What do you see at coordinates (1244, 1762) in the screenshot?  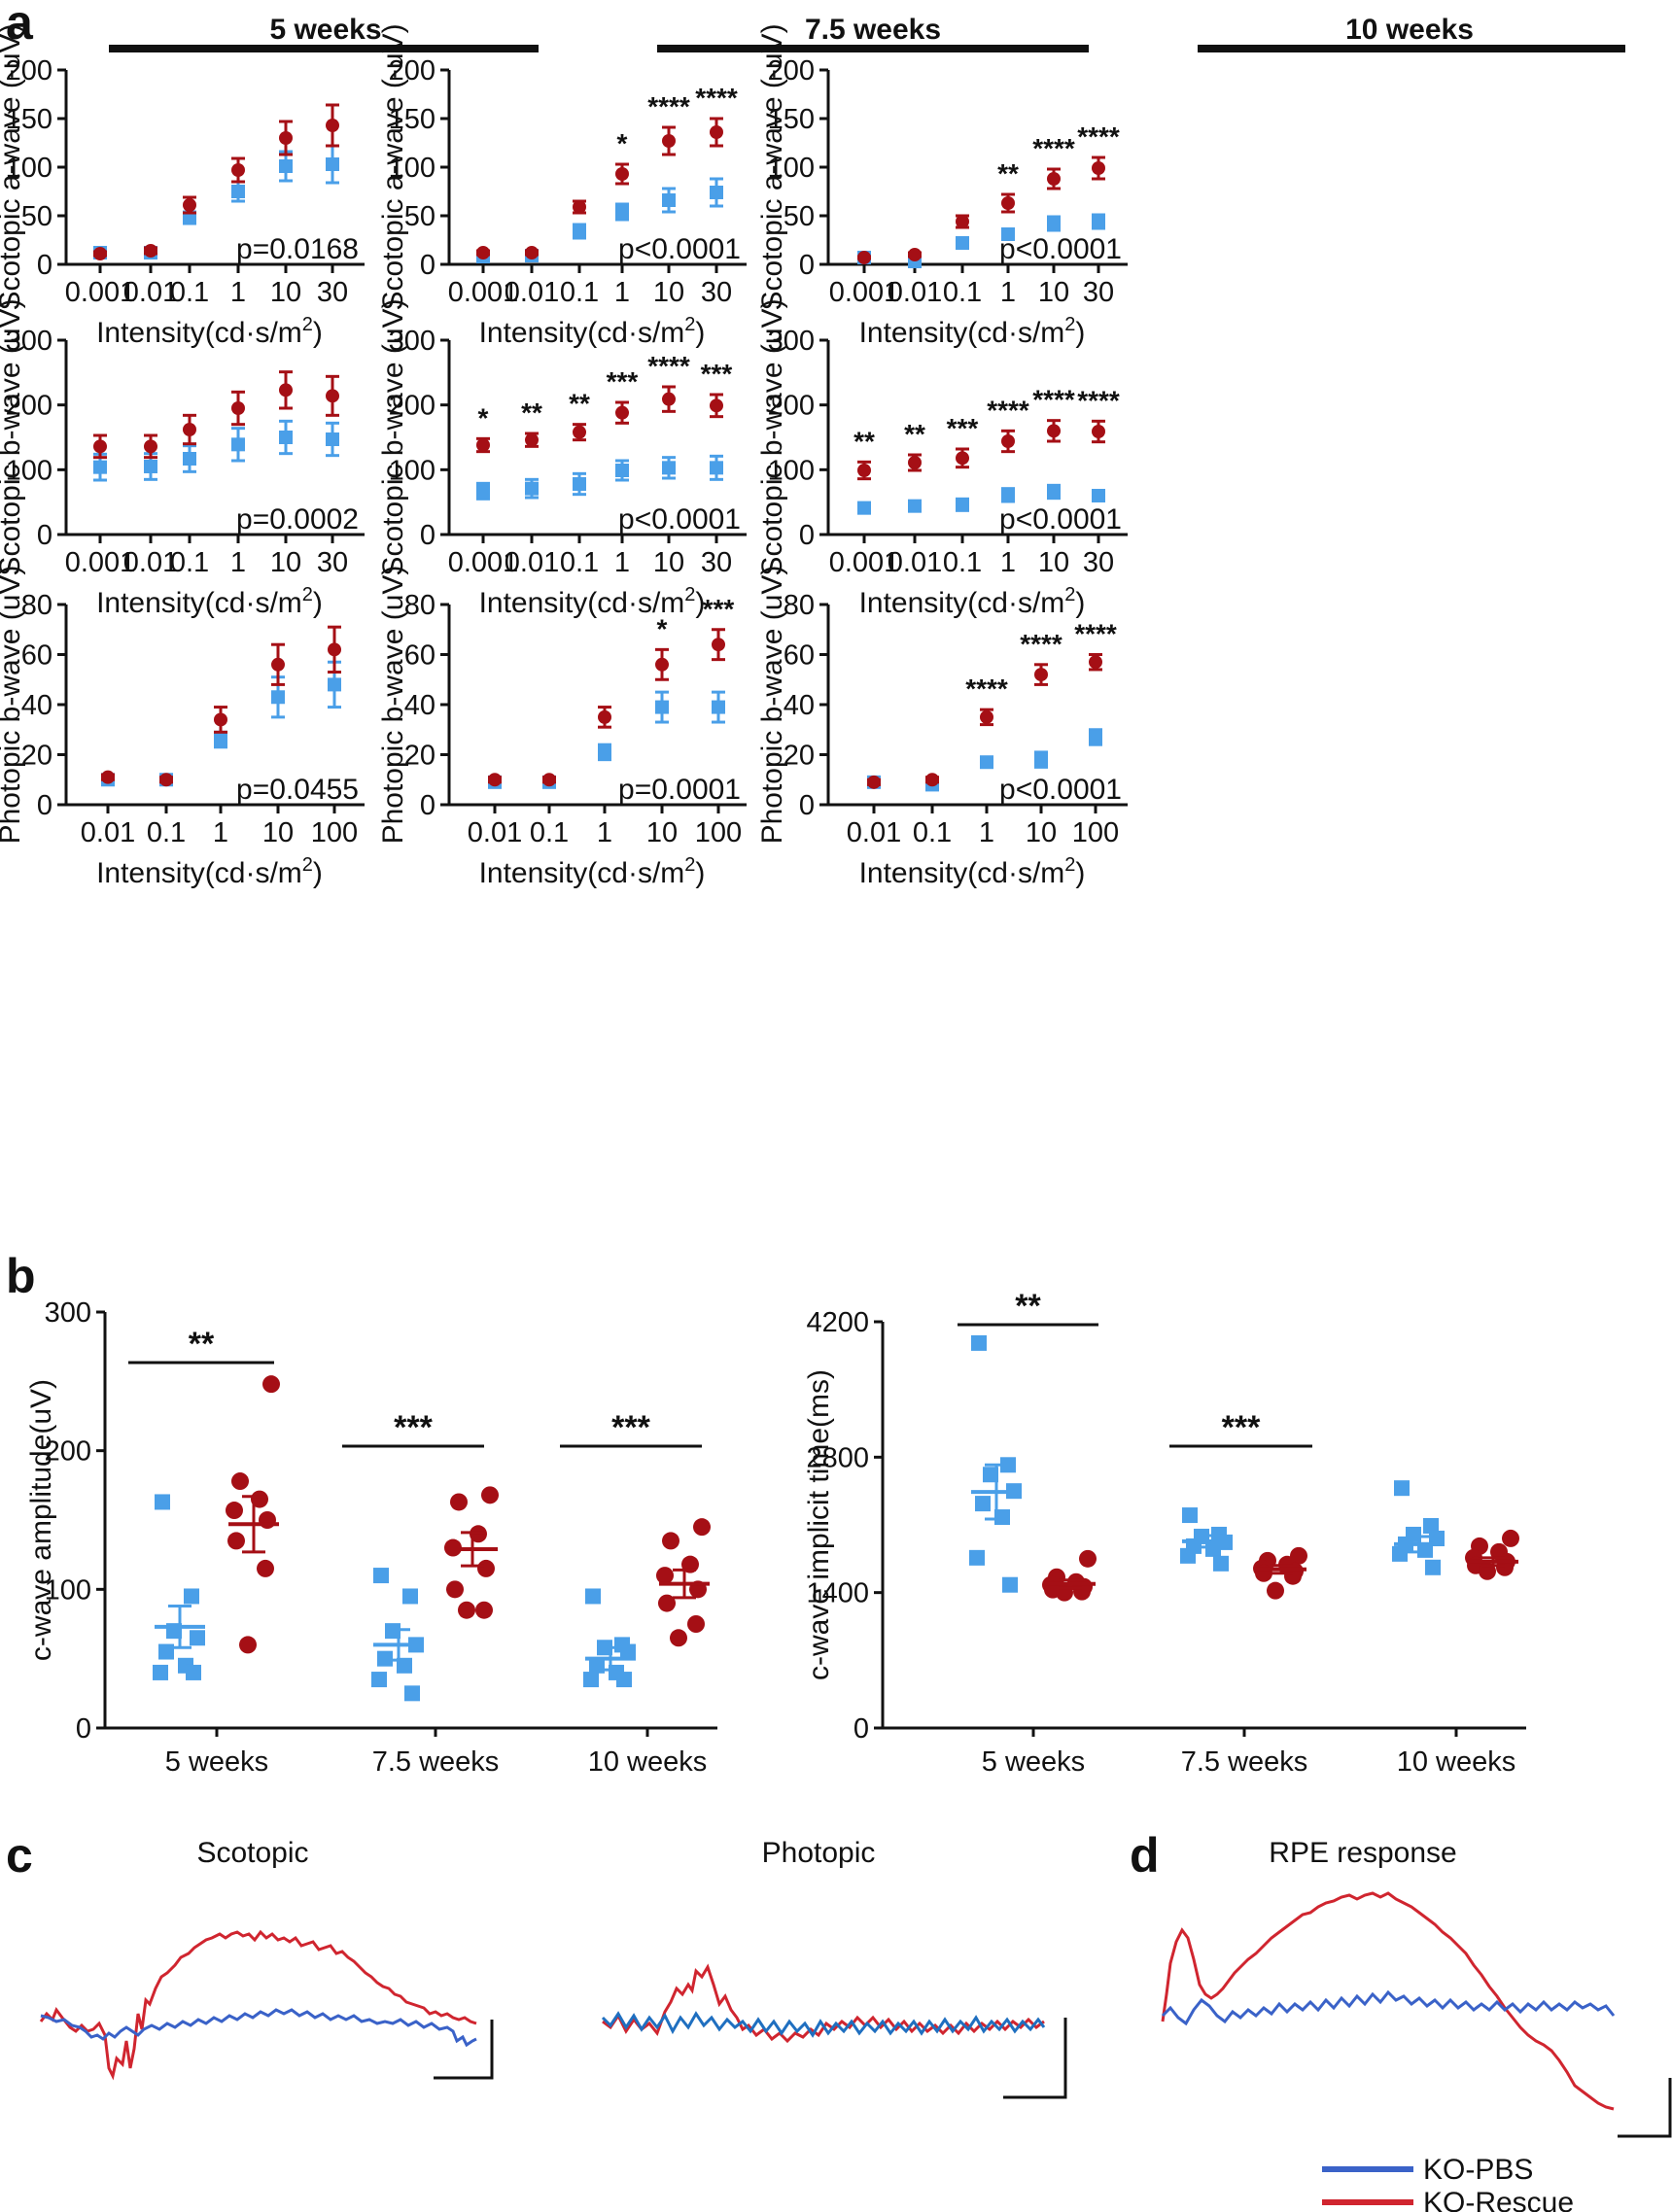 I see `x-tick-label: 7.5 weeks` at bounding box center [1244, 1762].